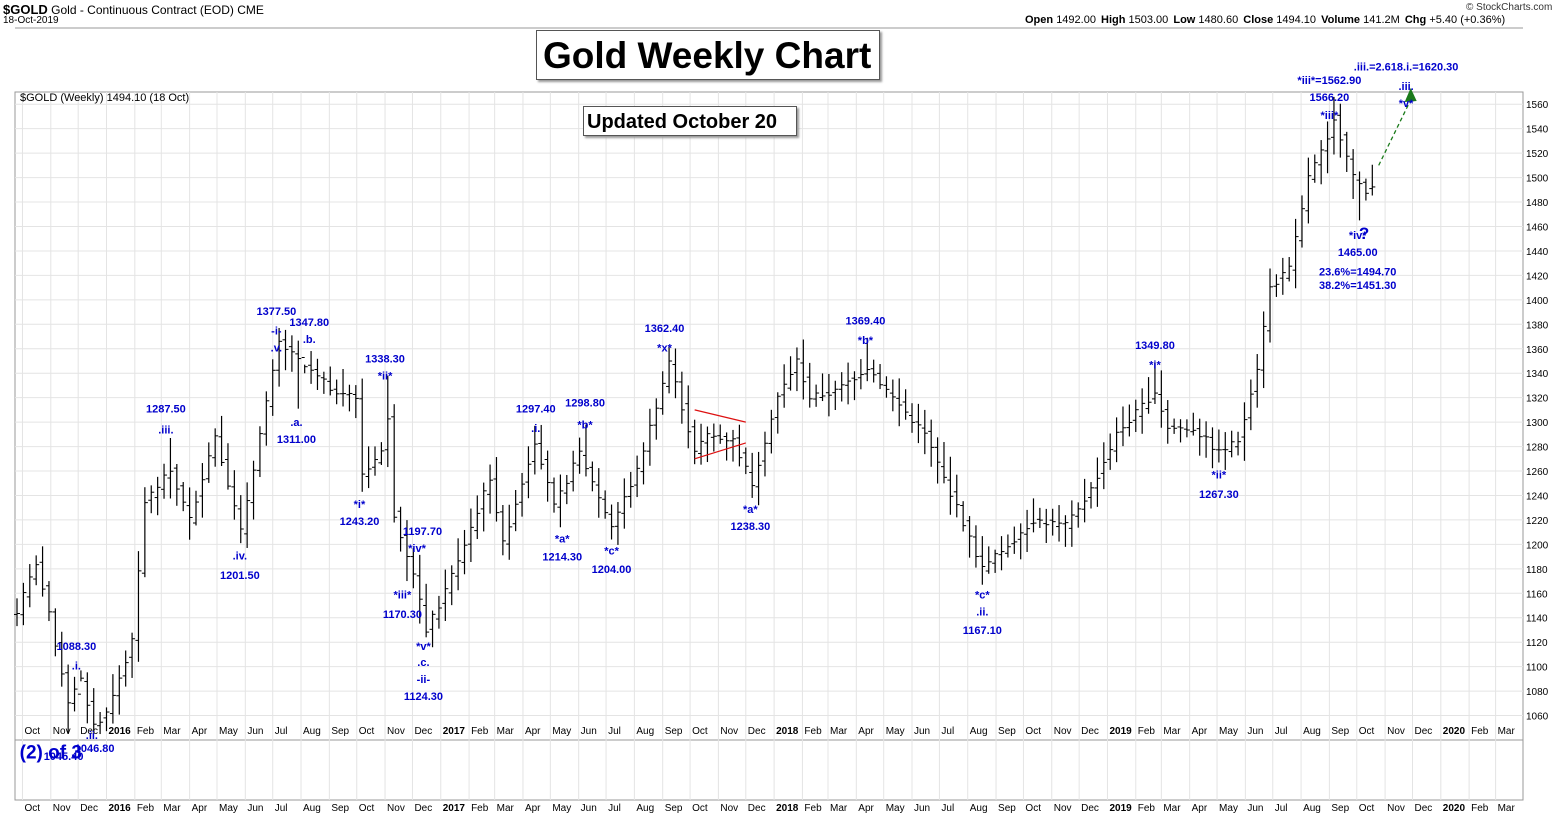 The height and width of the screenshot is (817, 1565). I want to click on x-tick-label: 2017, so click(454, 808).